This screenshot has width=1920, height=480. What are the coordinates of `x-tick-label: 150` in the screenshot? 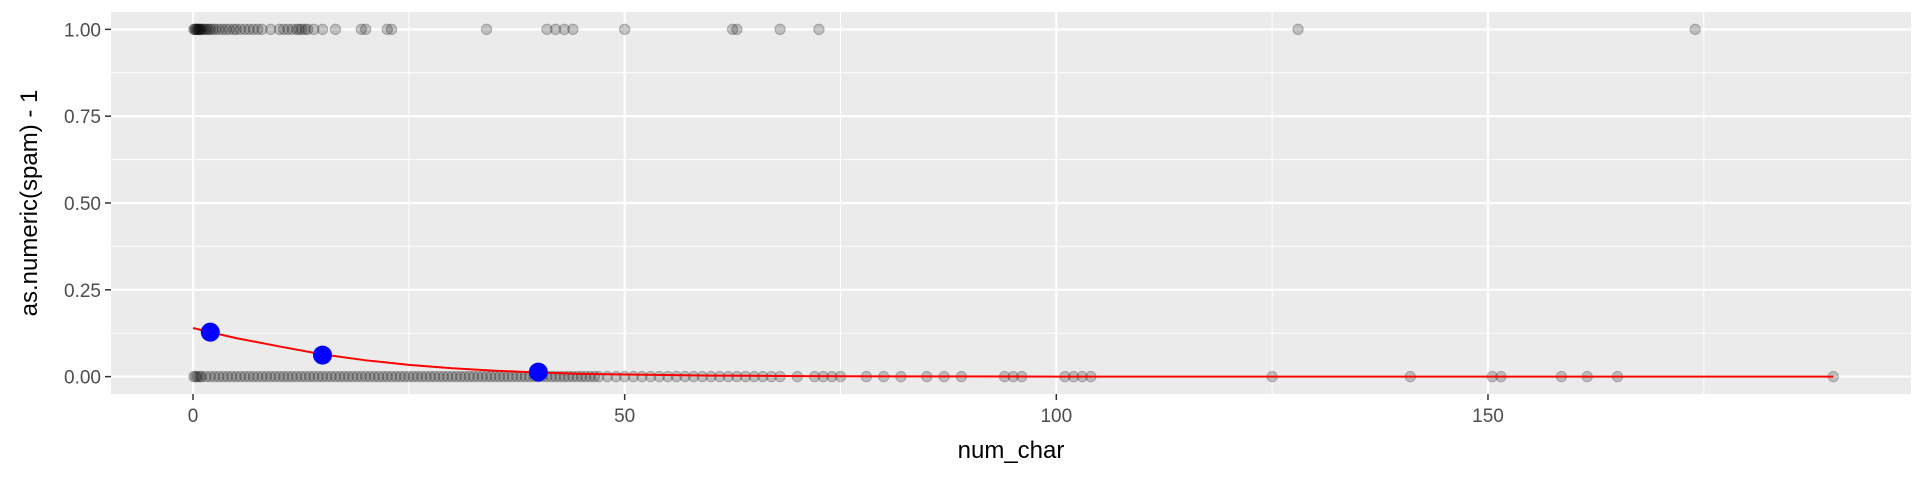 It's located at (1488, 416).